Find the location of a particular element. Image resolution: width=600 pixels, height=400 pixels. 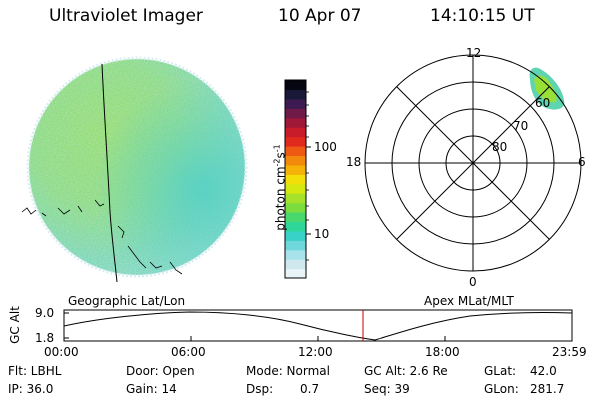

colorbar-tick-label-10: 10 is located at coordinates (322, 234).